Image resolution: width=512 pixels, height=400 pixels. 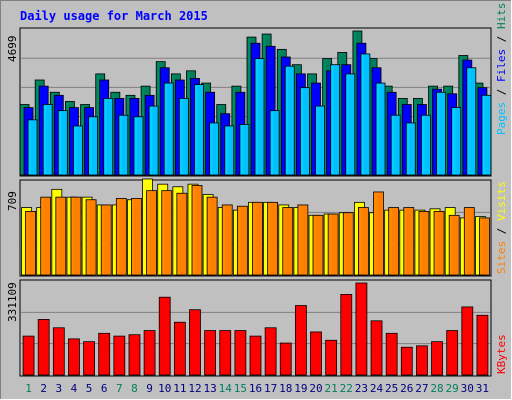 What do you see at coordinates (328, 122) in the screenshot?
I see `bar-files-day-21-highlight` at bounding box center [328, 122].